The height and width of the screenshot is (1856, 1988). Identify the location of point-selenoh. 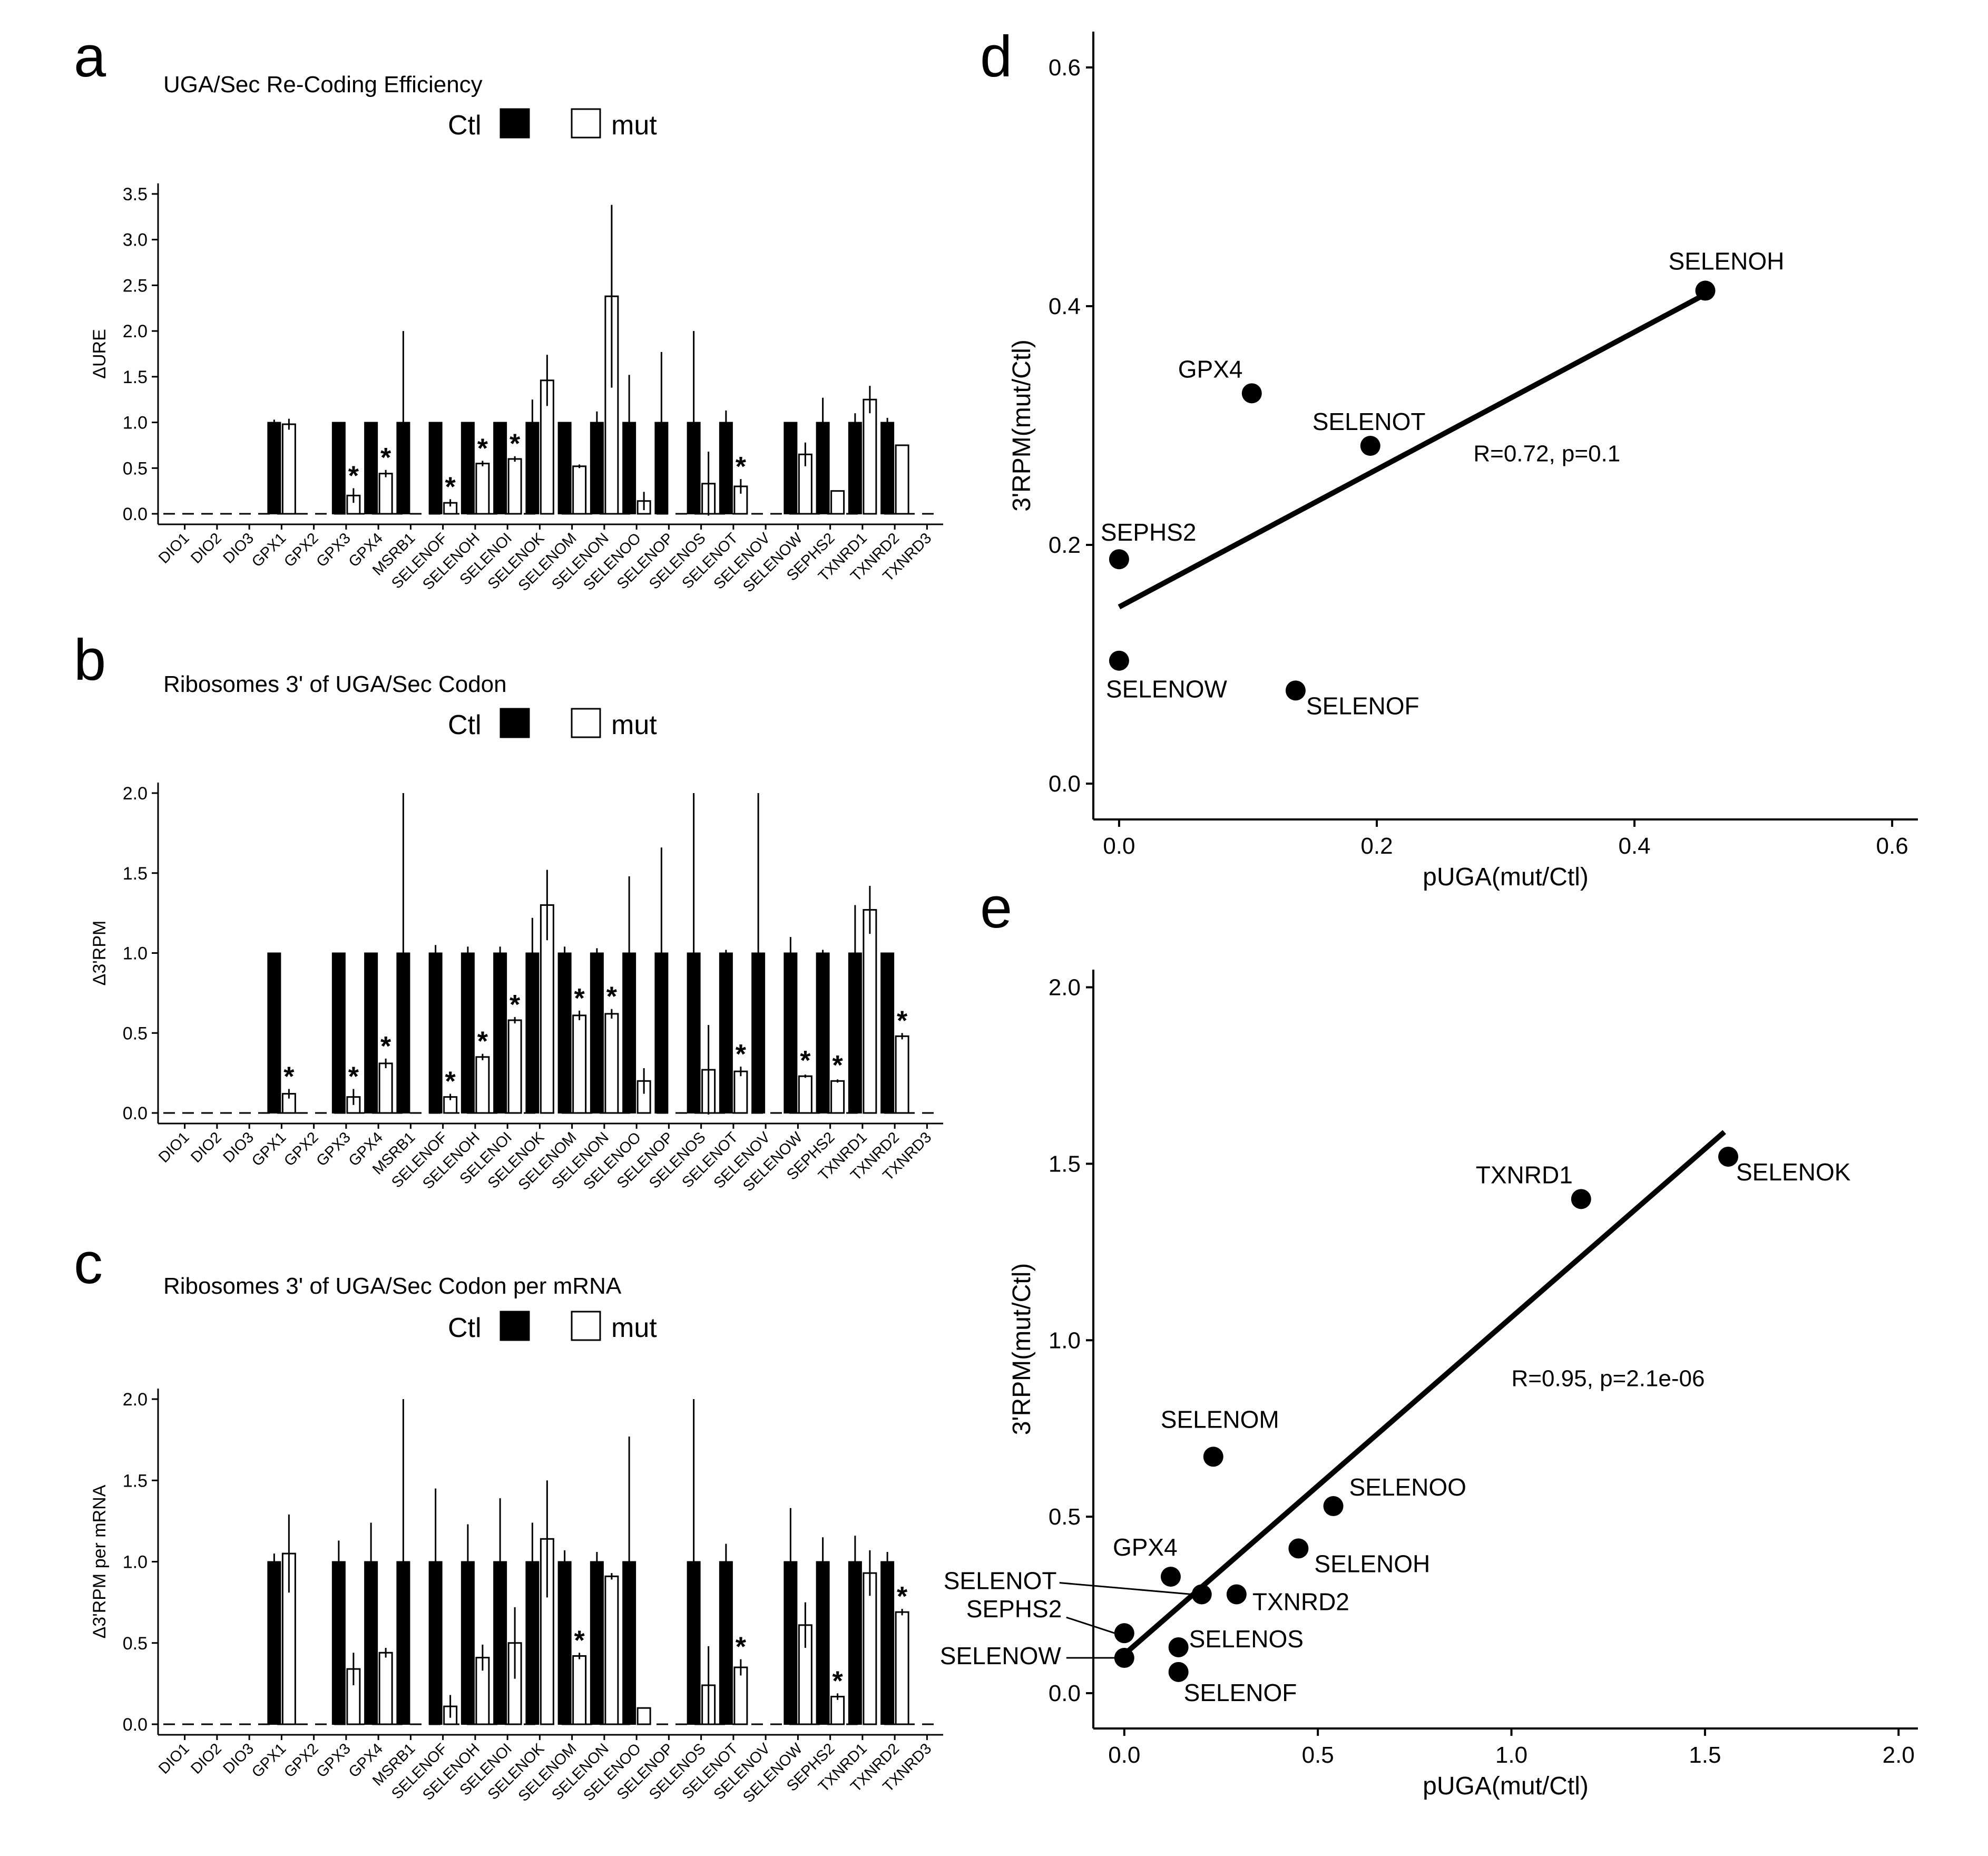
(1298, 1548).